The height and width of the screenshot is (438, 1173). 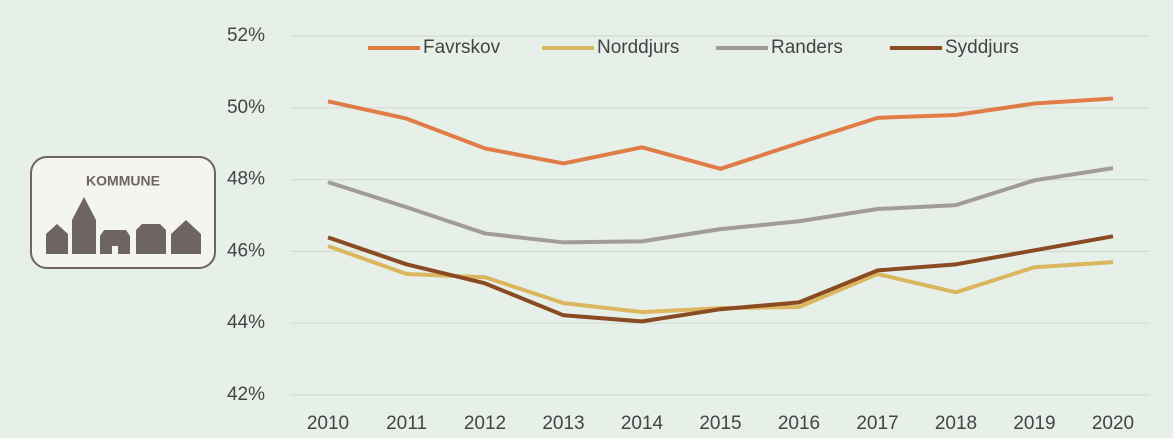 I want to click on x-tick-label: 2018, so click(x=956, y=423).